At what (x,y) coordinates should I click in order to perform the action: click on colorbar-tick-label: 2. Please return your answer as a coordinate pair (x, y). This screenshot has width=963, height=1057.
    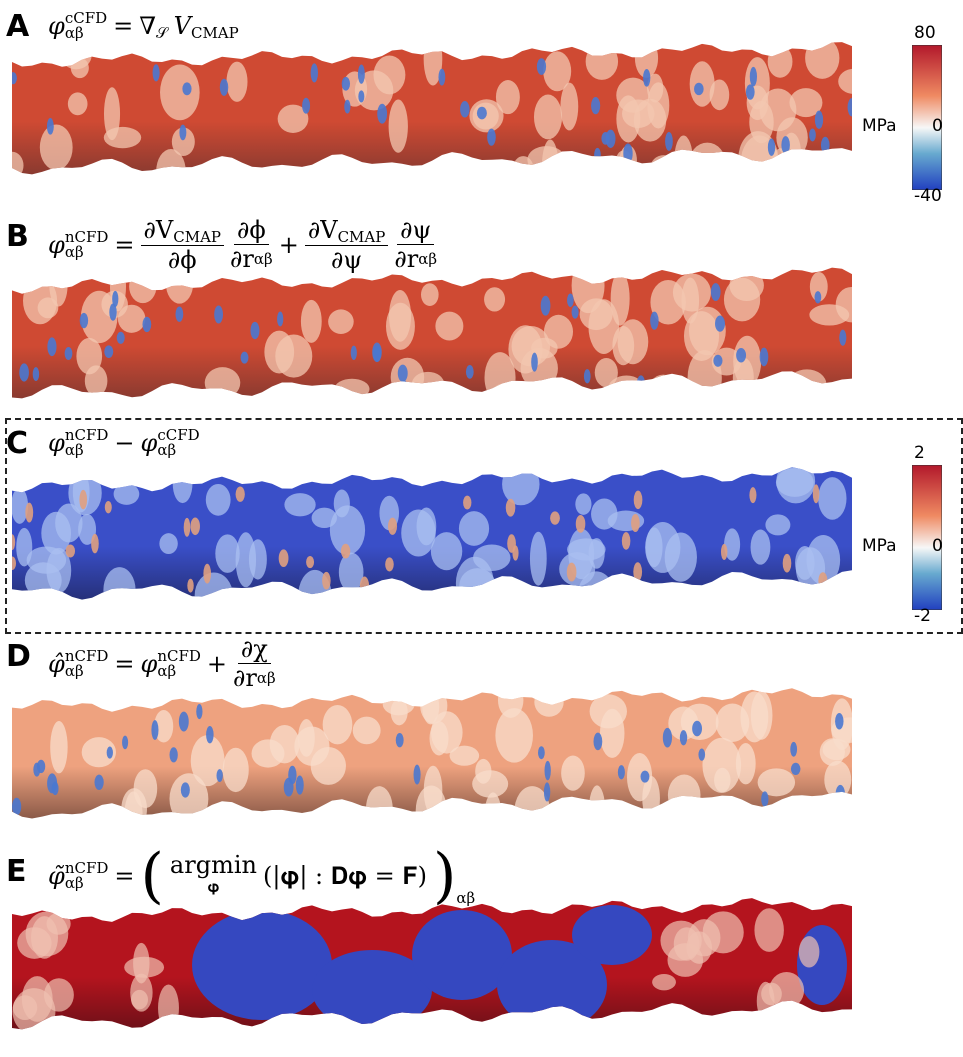
    Looking at the image, I should click on (919, 453).